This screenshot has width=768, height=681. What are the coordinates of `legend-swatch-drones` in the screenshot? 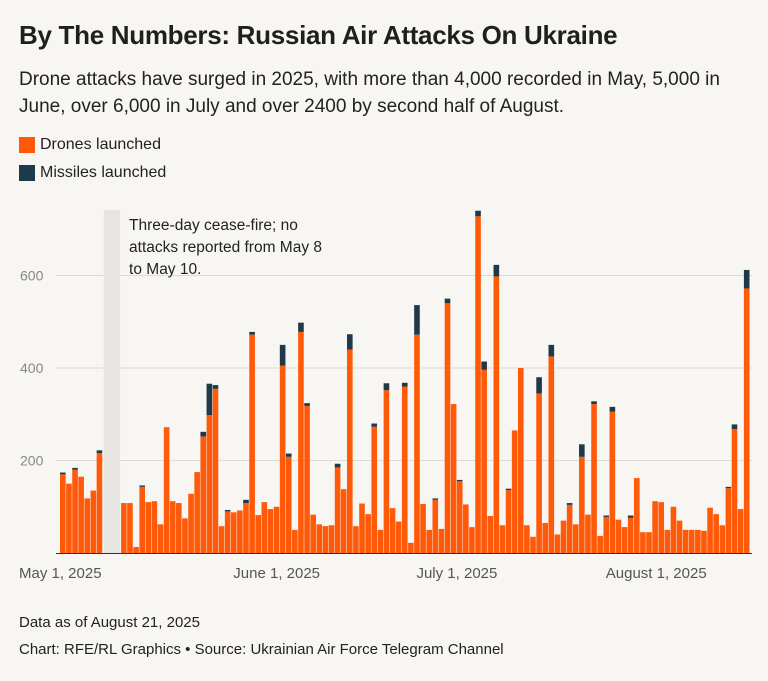 It's located at (27, 145).